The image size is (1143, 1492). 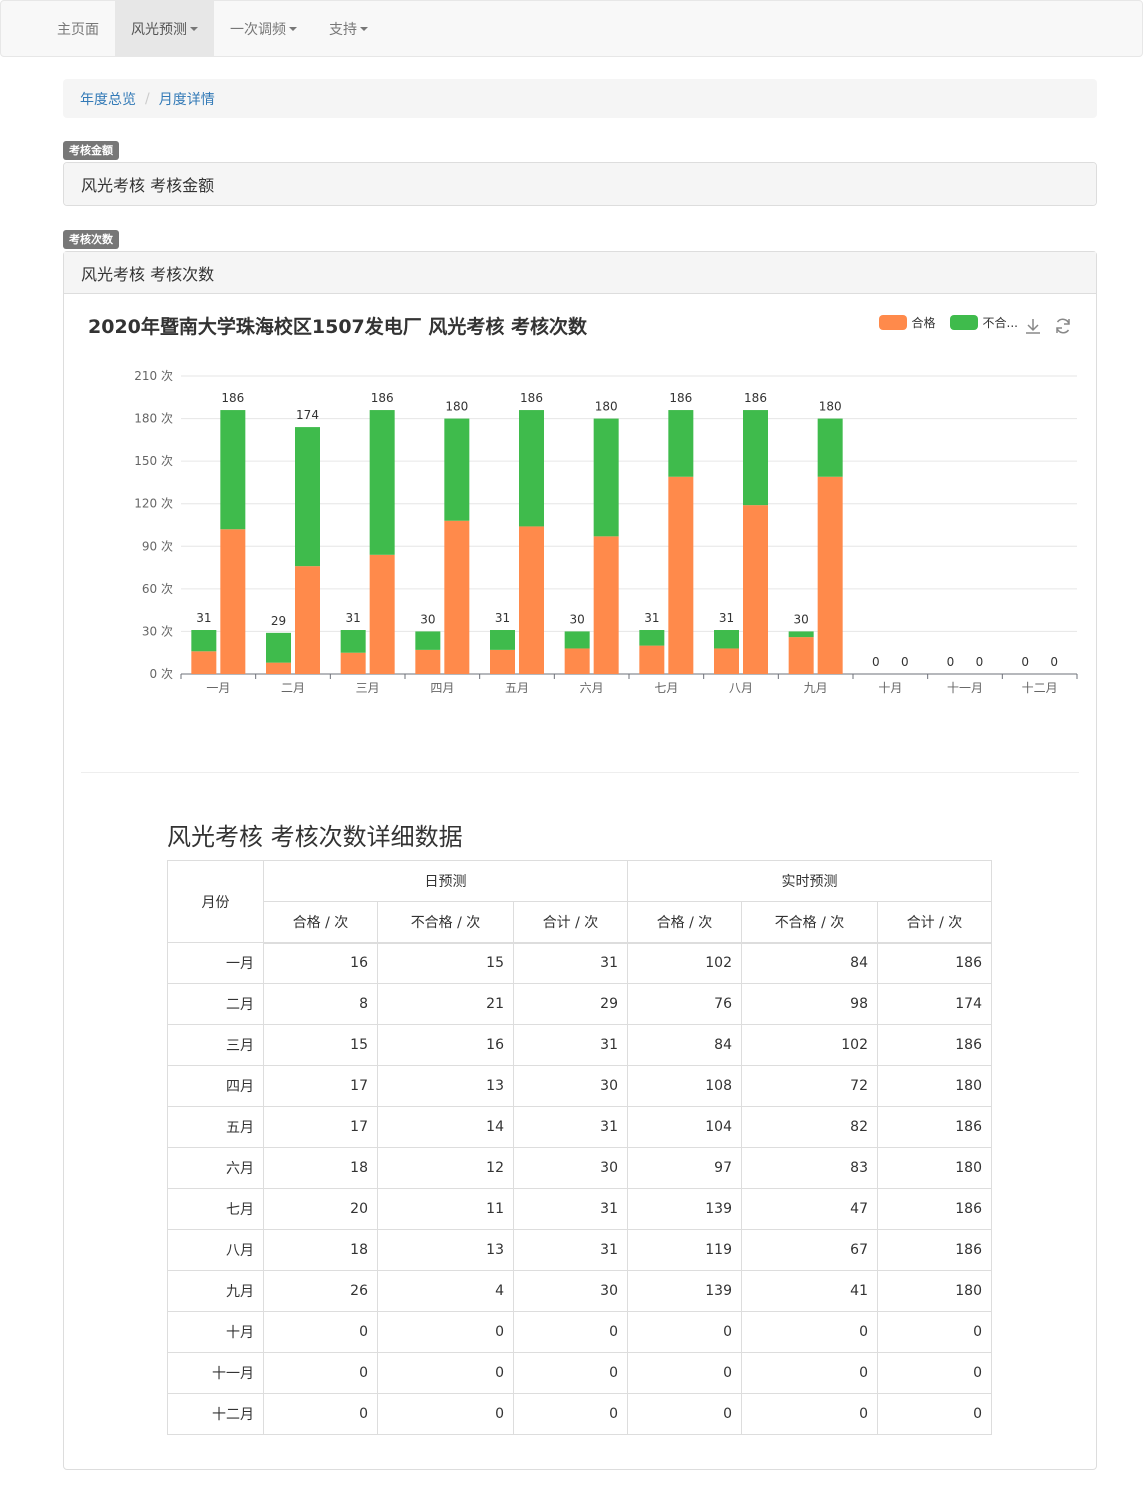 I want to click on nav-item-wind-solar-forecast: 风光预测, so click(x=164, y=28).